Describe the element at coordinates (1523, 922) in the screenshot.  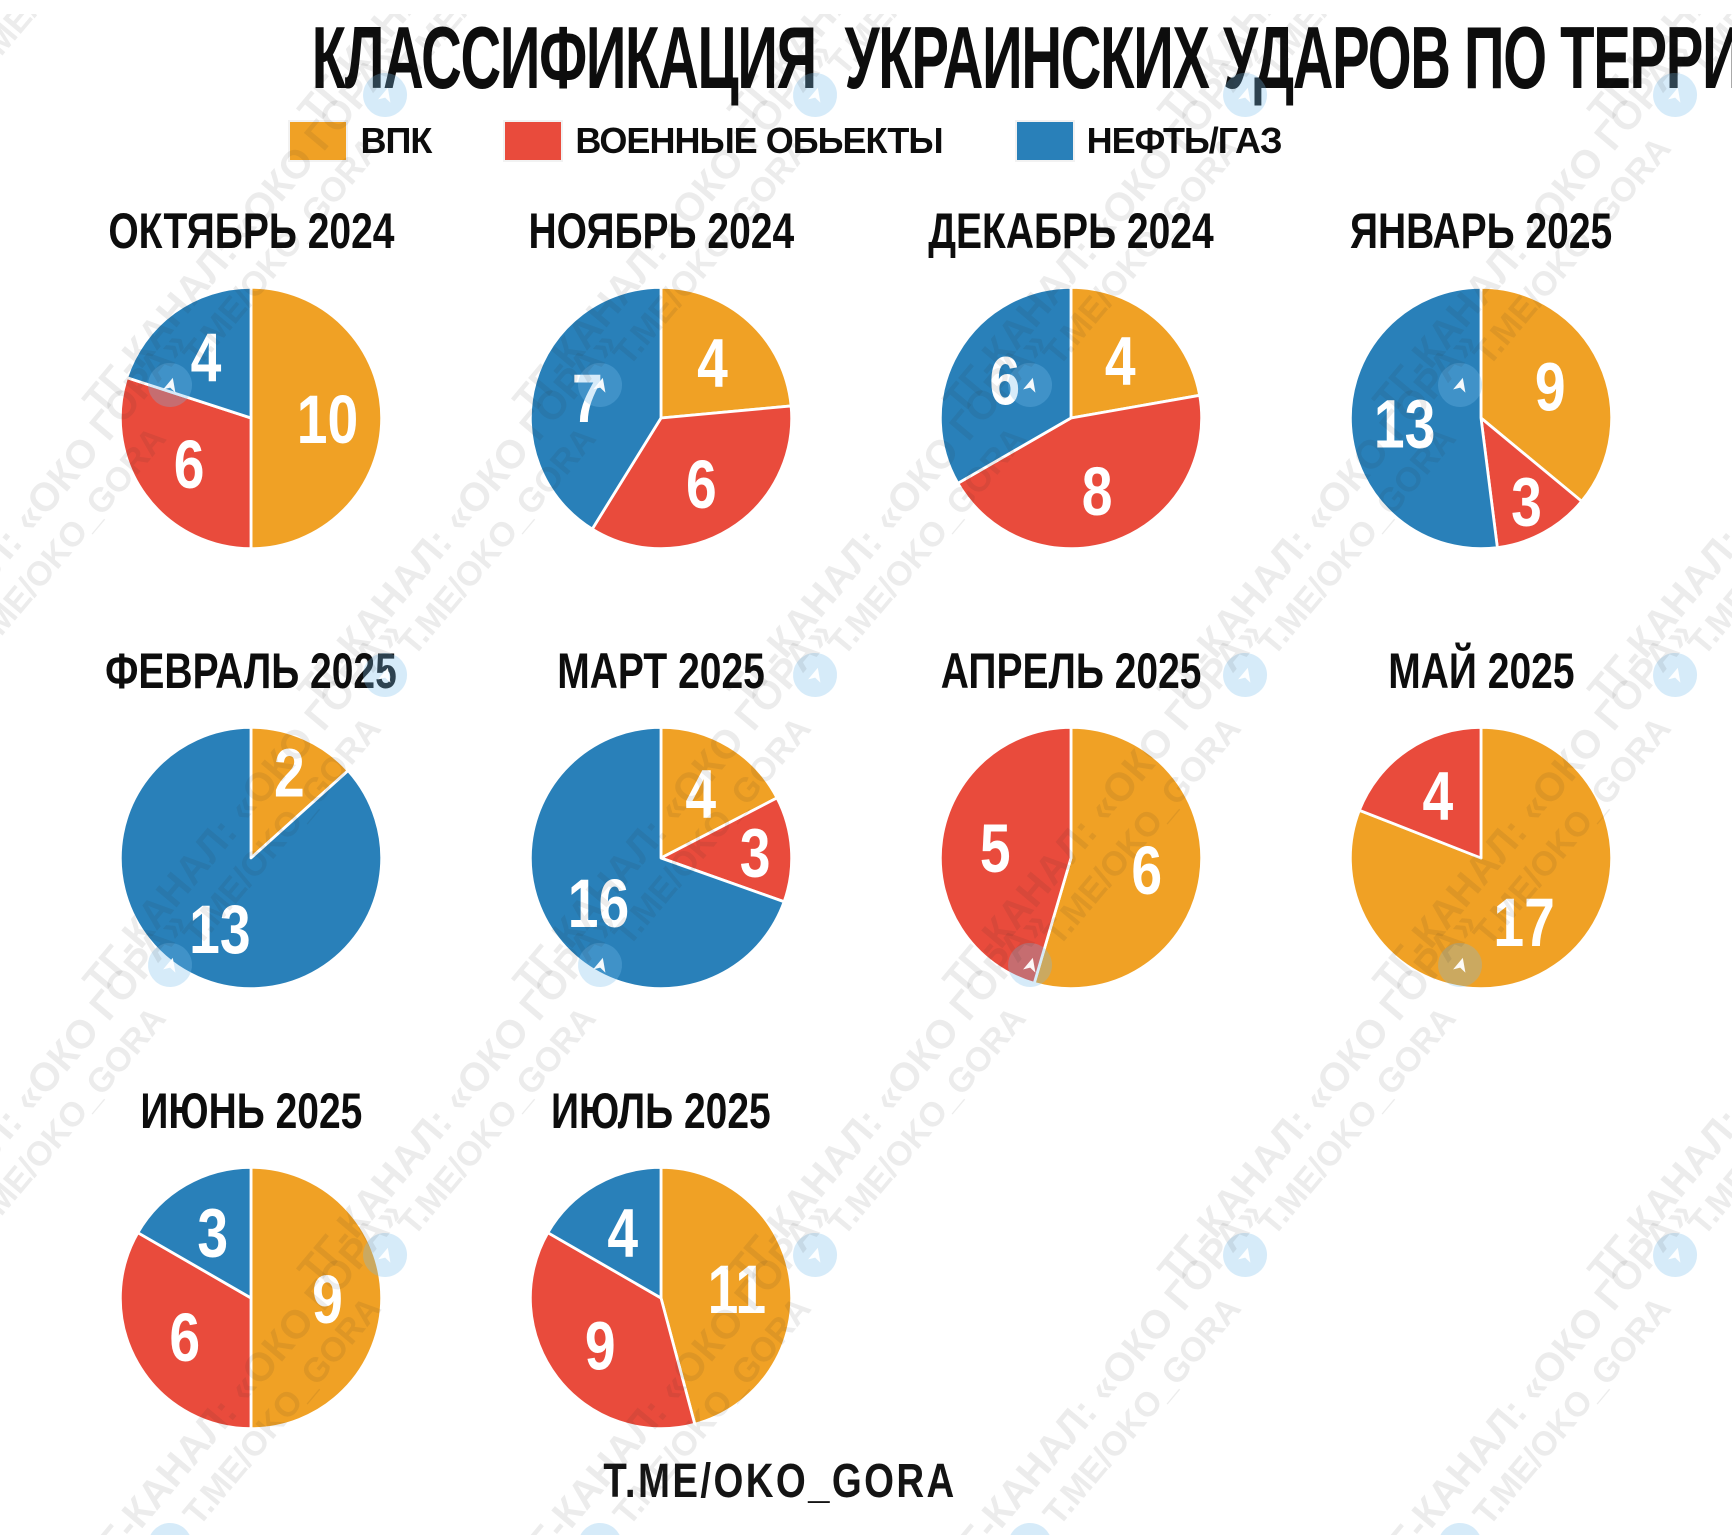
I see `slice-value-label: 17` at that location.